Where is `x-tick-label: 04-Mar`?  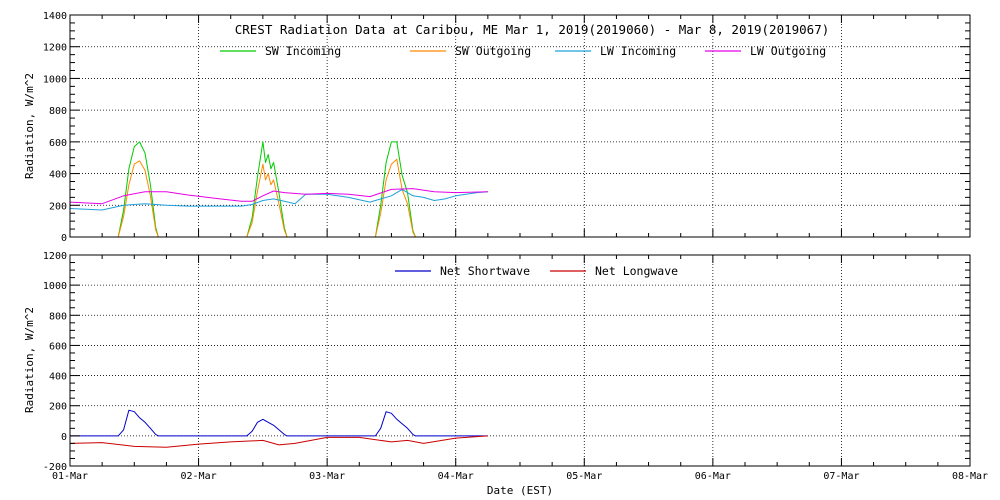 x-tick-label: 04-Mar is located at coordinates (456, 476).